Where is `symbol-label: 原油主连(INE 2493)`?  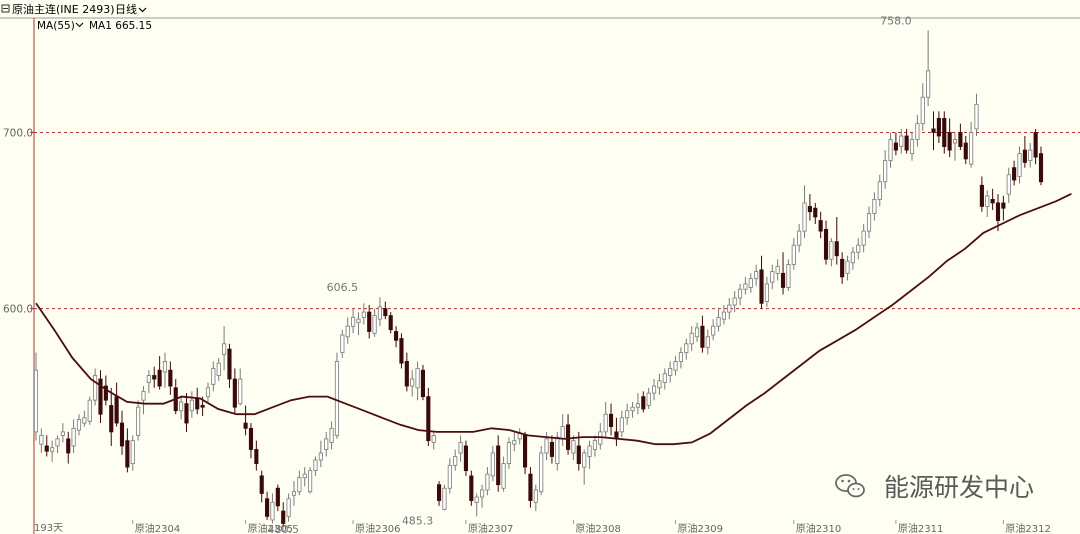 symbol-label: 原油主连(INE 2493) is located at coordinates (63, 9).